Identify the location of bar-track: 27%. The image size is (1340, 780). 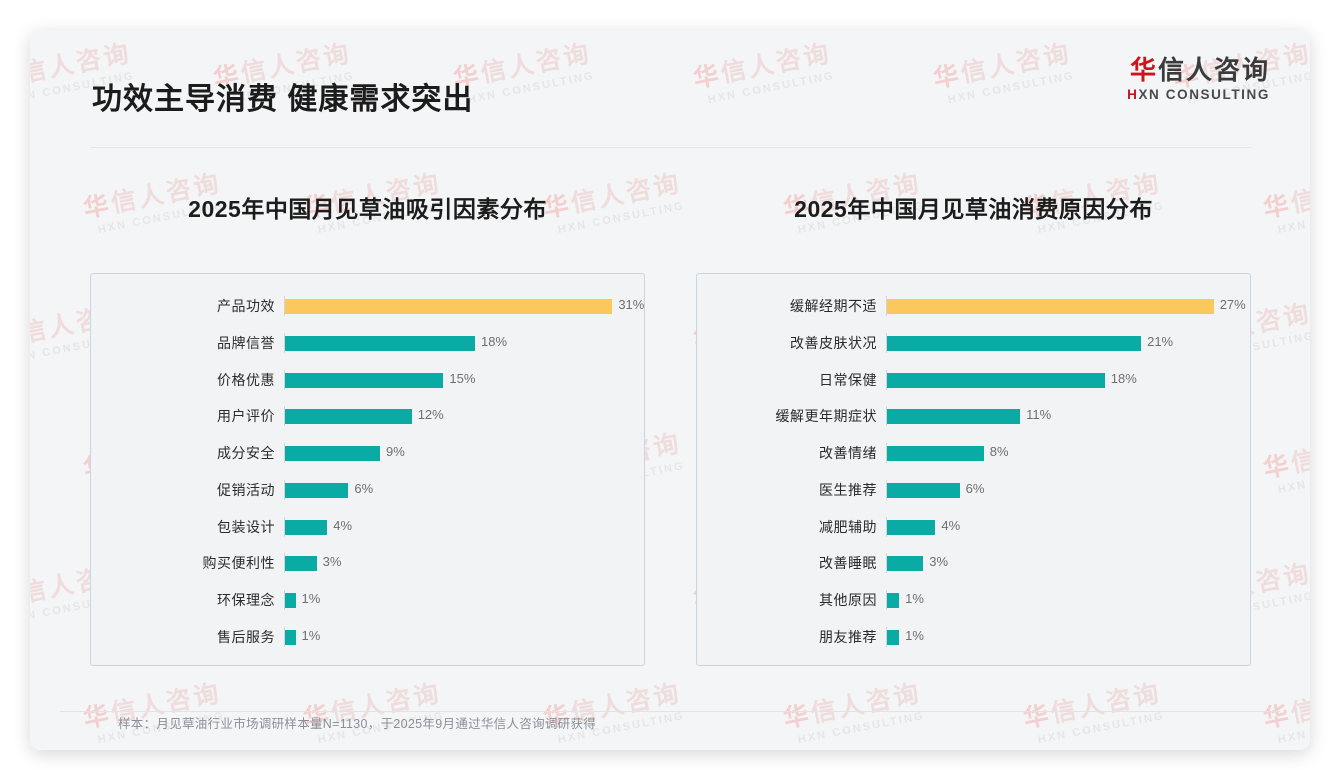
(1068, 306).